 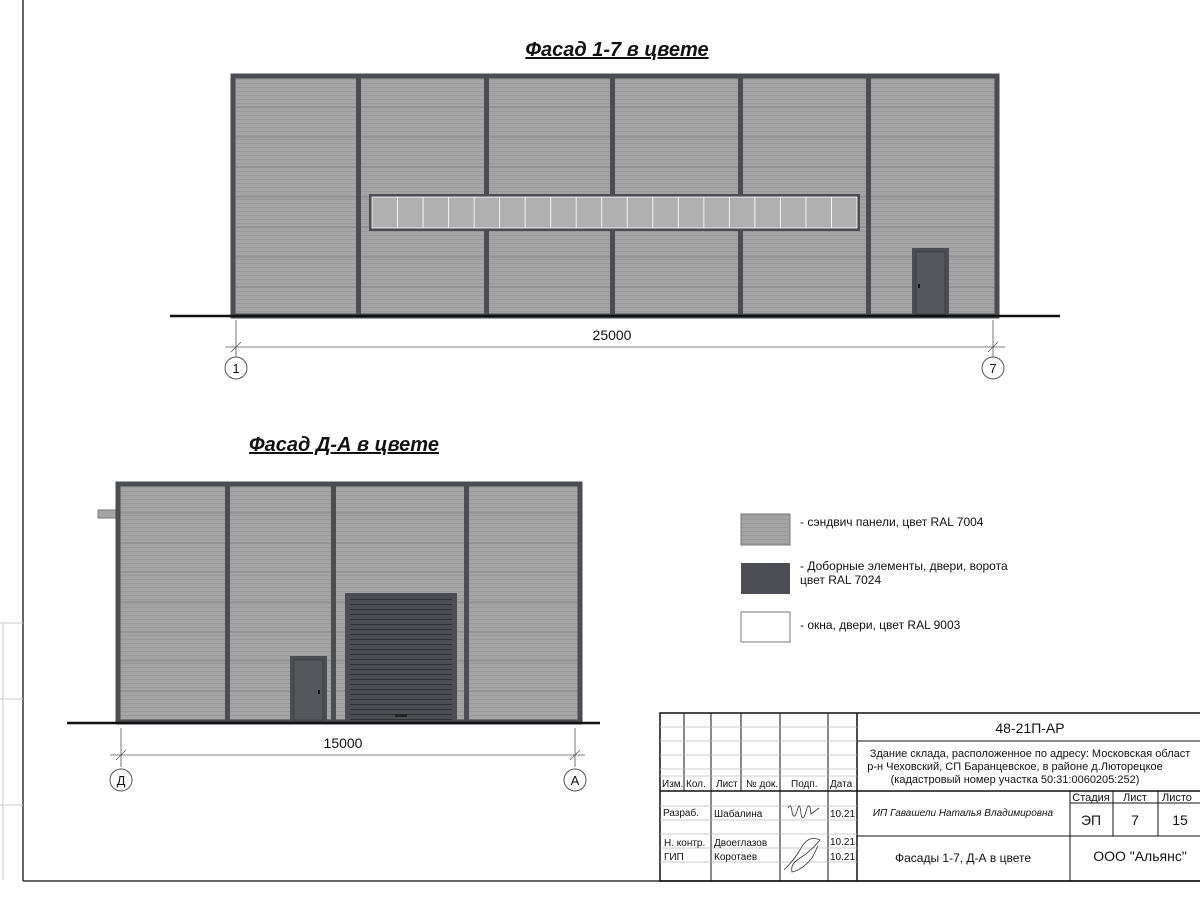 What do you see at coordinates (1177, 798) in the screenshot?
I see `sheets-label: Листо` at bounding box center [1177, 798].